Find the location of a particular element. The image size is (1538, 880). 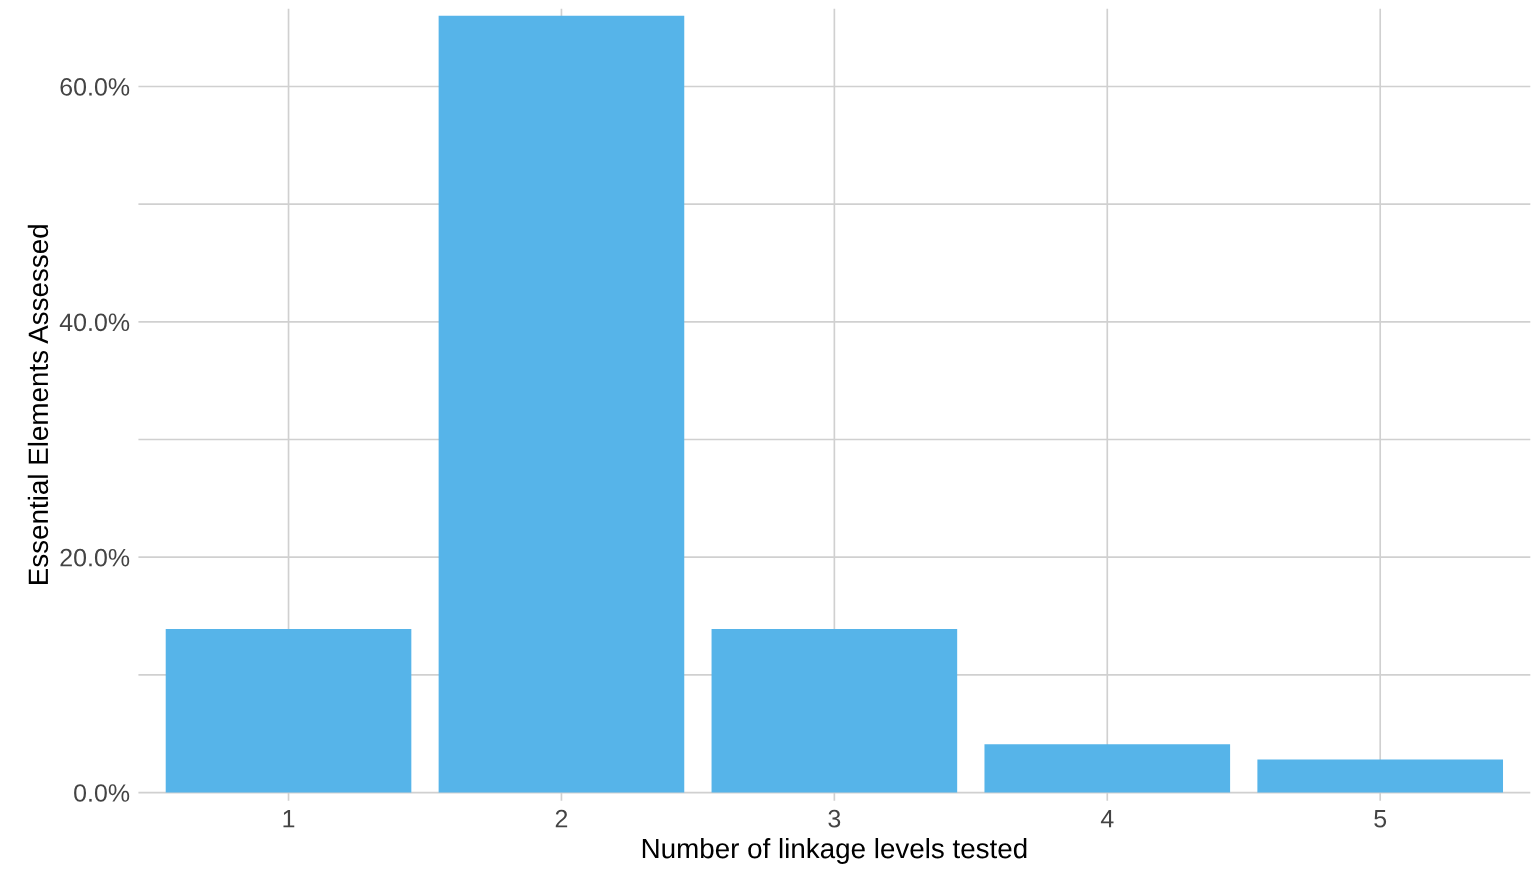

x-tick-label: 2 is located at coordinates (561, 818).